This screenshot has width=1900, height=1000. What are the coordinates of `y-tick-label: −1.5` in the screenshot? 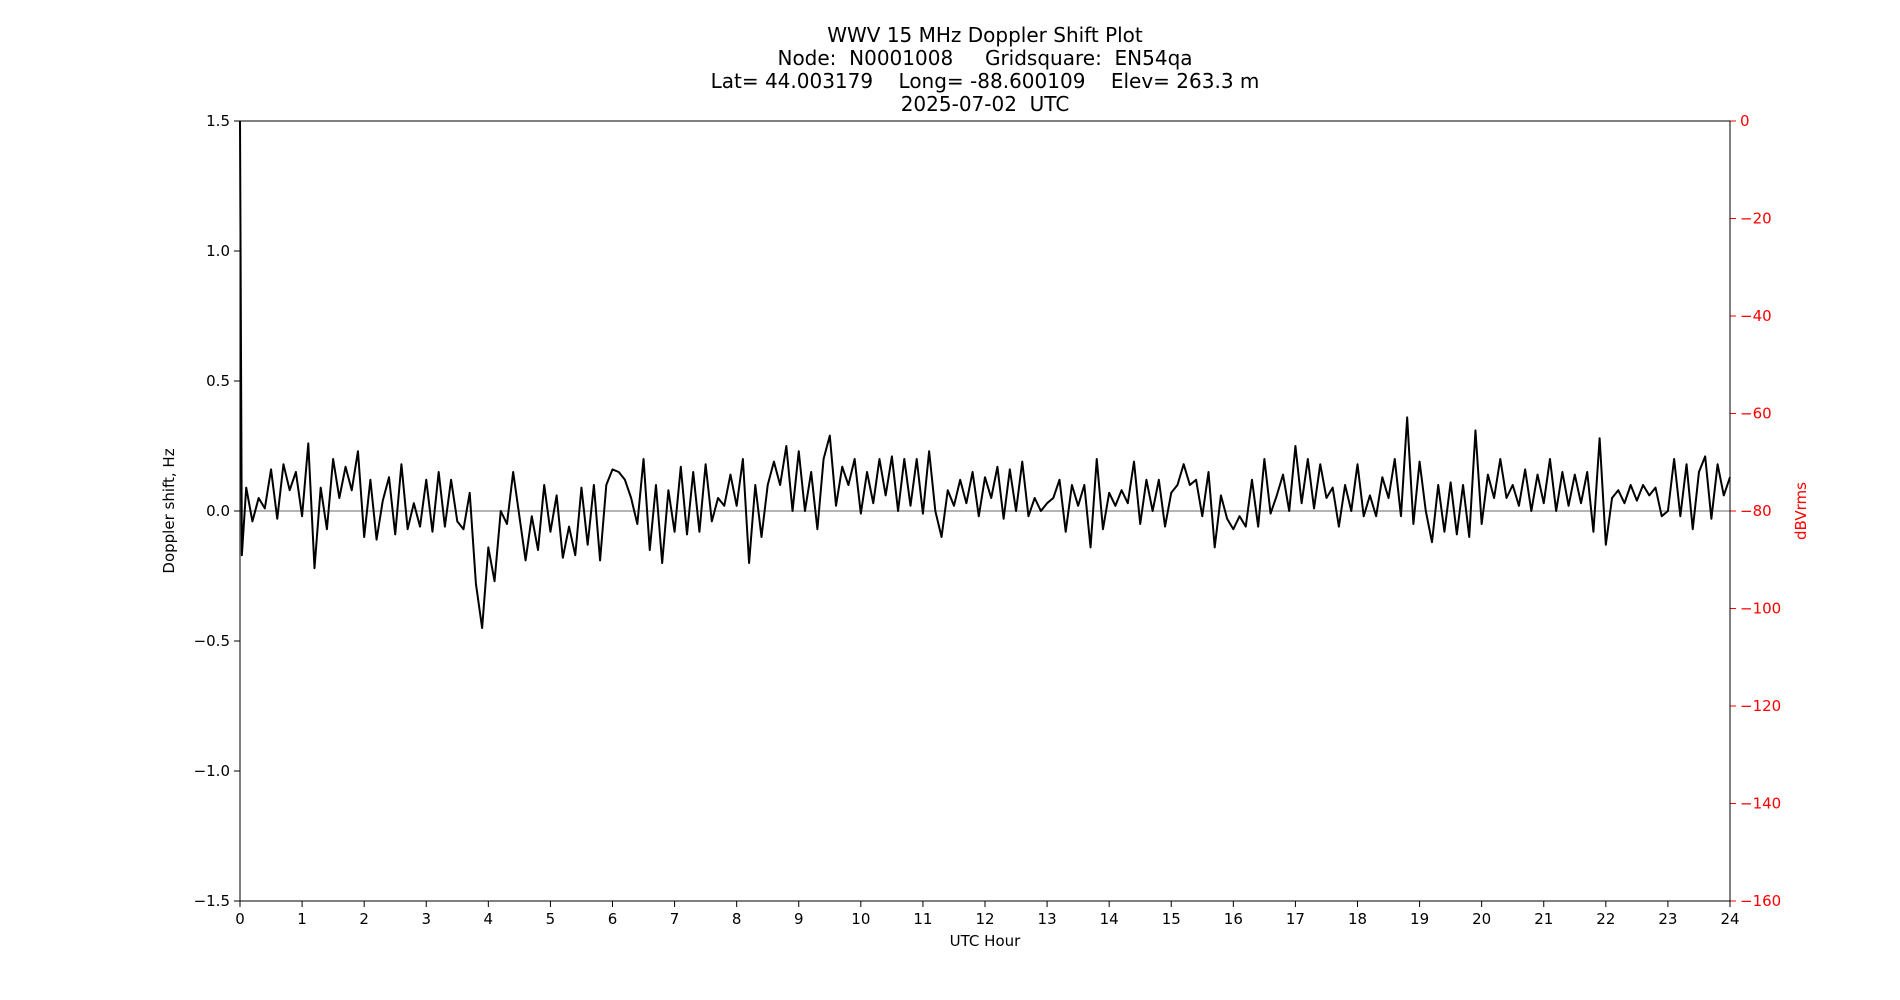 It's located at (212, 901).